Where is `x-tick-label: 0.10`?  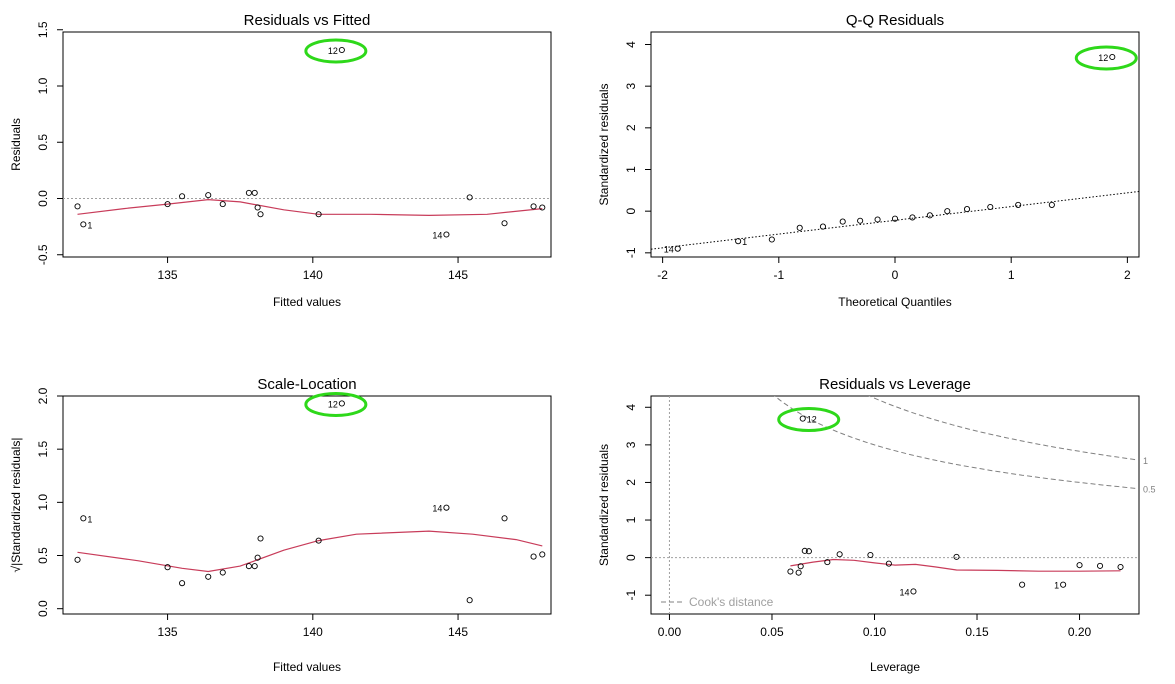 x-tick-label: 0.10 is located at coordinates (875, 632).